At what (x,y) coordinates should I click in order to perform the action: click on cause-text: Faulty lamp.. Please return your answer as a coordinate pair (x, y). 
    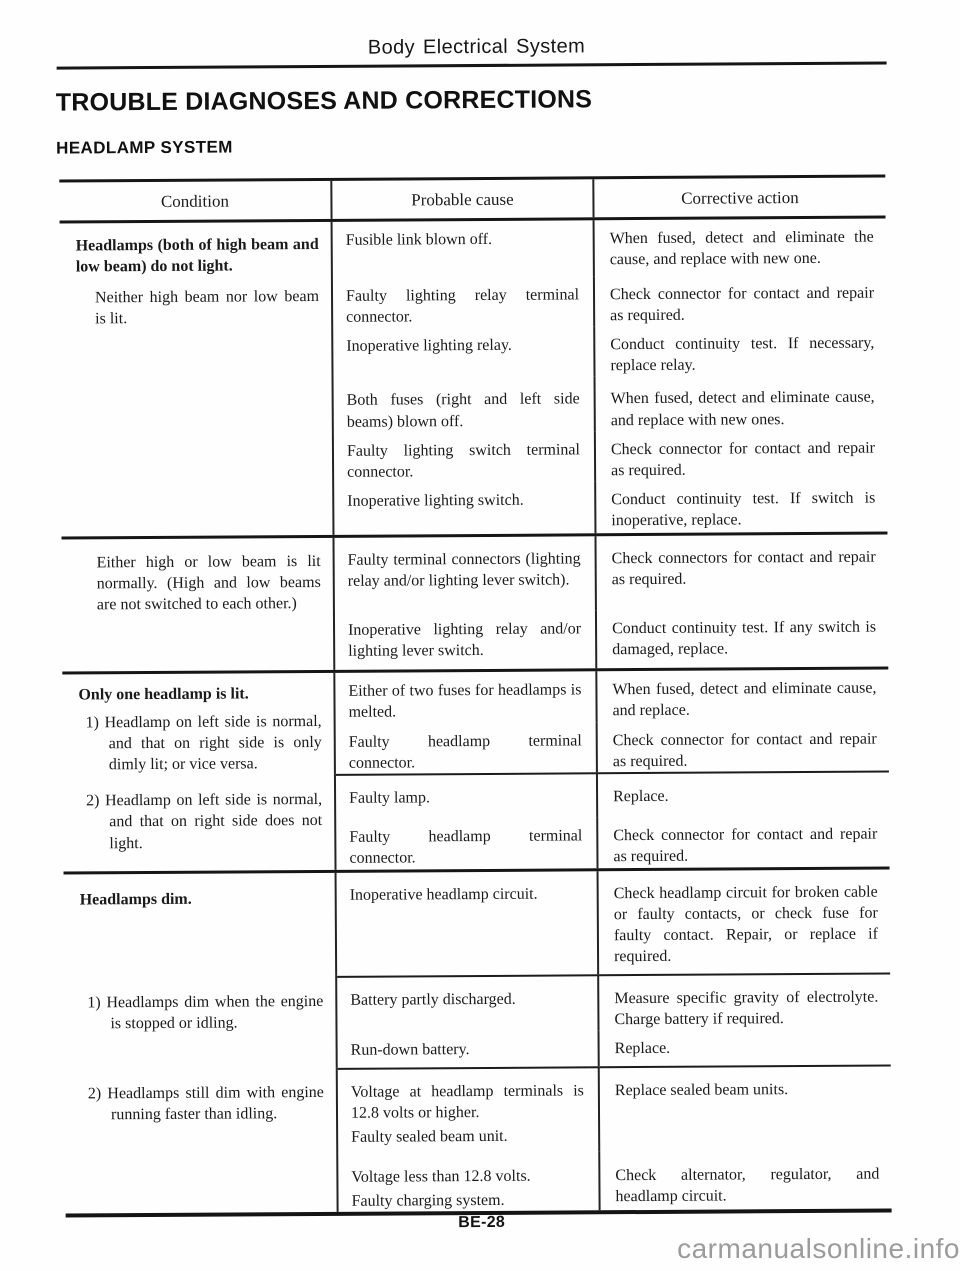
    Looking at the image, I should click on (390, 798).